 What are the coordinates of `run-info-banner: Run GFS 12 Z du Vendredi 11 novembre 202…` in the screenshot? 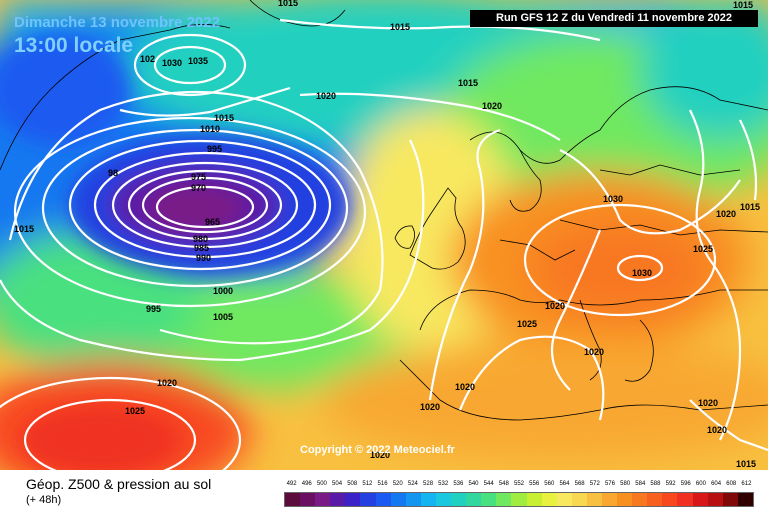 It's located at (614, 18).